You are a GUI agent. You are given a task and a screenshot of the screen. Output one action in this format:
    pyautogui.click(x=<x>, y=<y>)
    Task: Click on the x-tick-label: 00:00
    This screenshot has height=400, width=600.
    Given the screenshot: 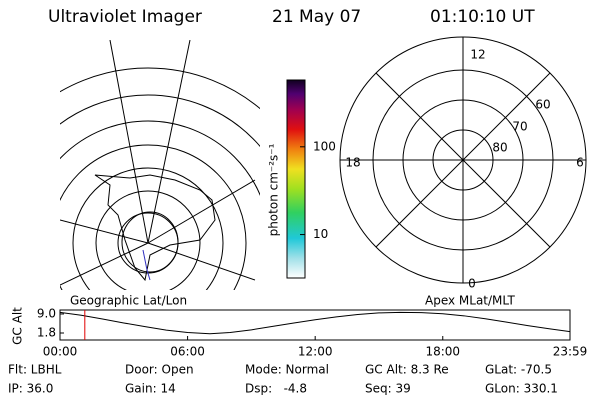 What is the action you would take?
    pyautogui.click(x=60, y=352)
    